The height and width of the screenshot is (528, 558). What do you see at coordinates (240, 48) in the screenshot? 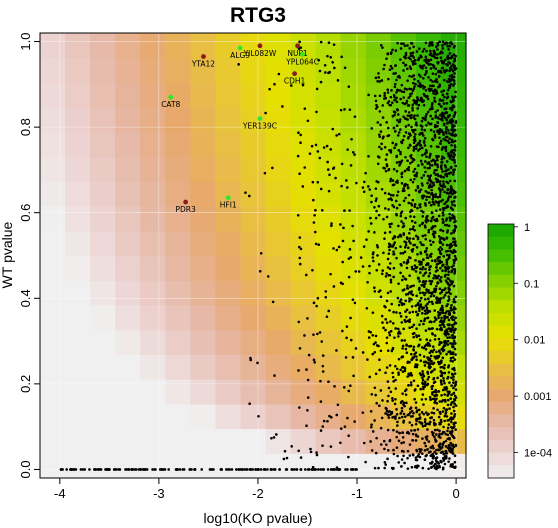
I see `gene-marker` at bounding box center [240, 48].